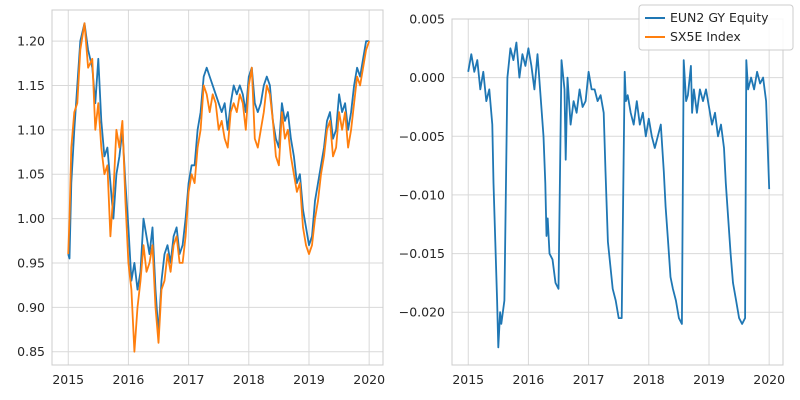 Image resolution: width=800 pixels, height=400 pixels. Describe the element at coordinates (31, 262) in the screenshot. I see `y-tick-label: 0.95` at that location.